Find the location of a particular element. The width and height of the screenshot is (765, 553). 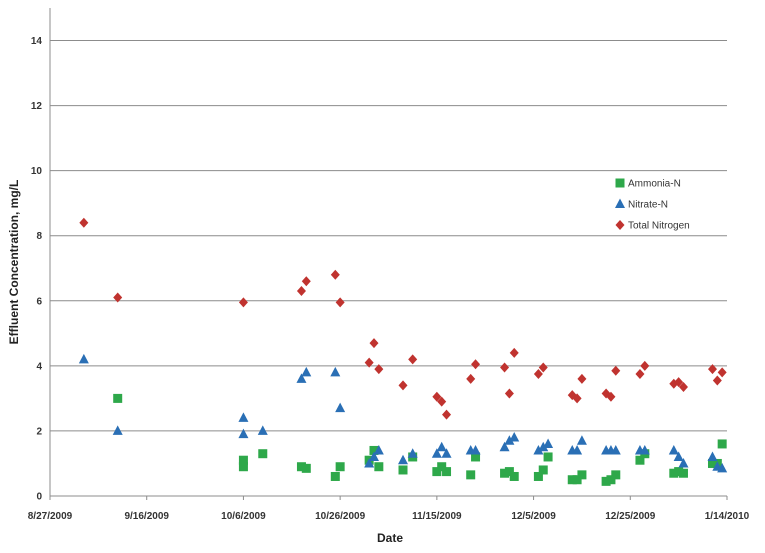

y-tick-label: 6 is located at coordinates (39, 301).